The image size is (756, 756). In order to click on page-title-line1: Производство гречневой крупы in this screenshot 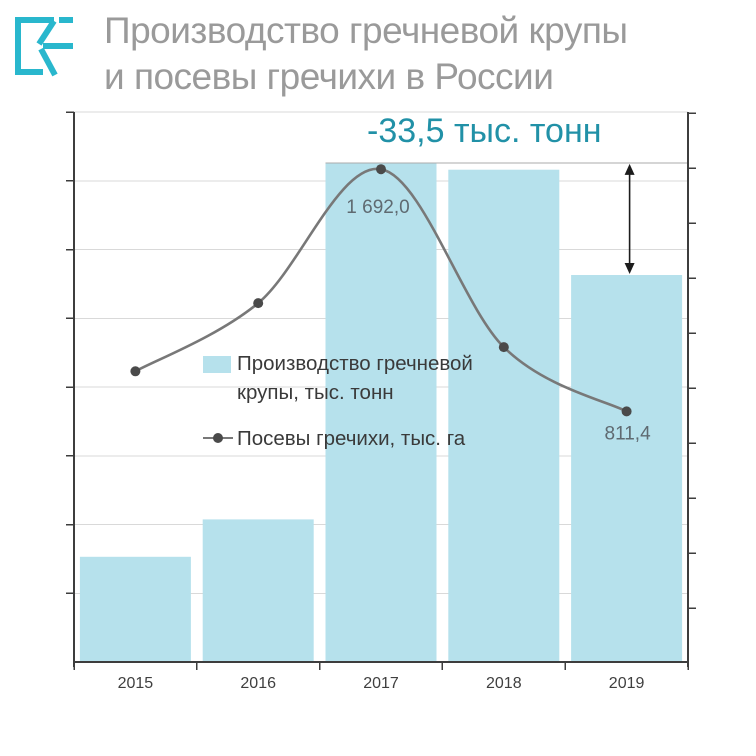, I will do `click(366, 30)`.